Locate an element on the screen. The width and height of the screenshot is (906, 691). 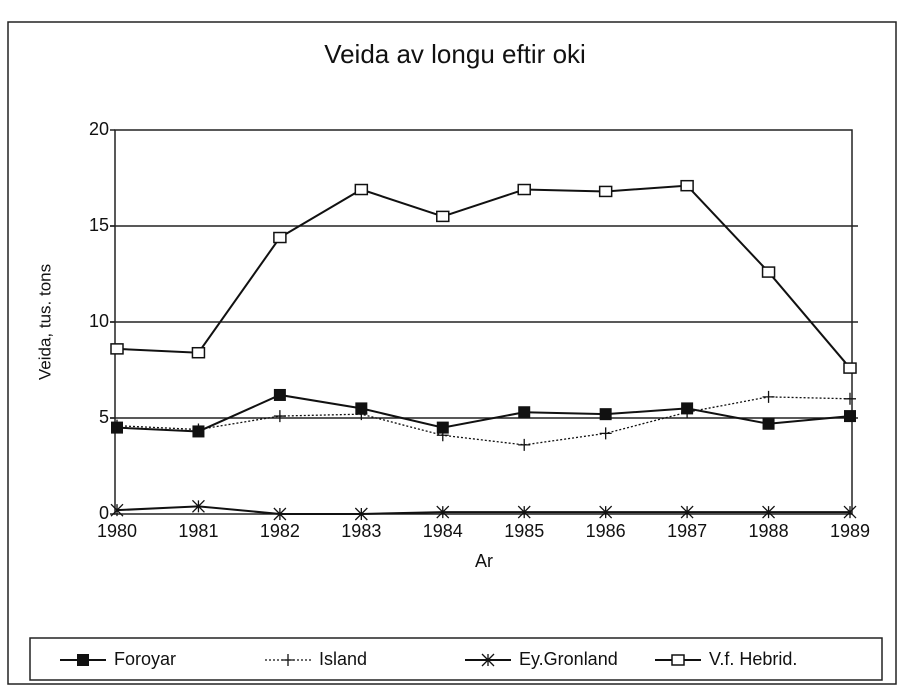
x-tick-label: 1989 is located at coordinates (850, 531).